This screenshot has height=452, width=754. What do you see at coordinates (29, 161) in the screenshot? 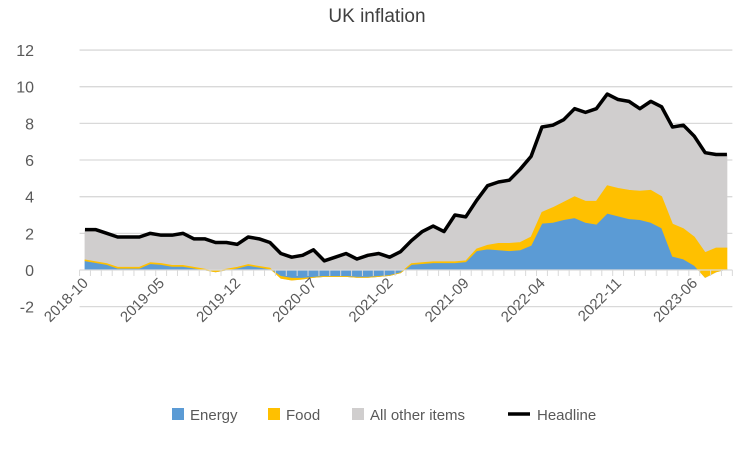
I see `y-tick-label: 6` at bounding box center [29, 161].